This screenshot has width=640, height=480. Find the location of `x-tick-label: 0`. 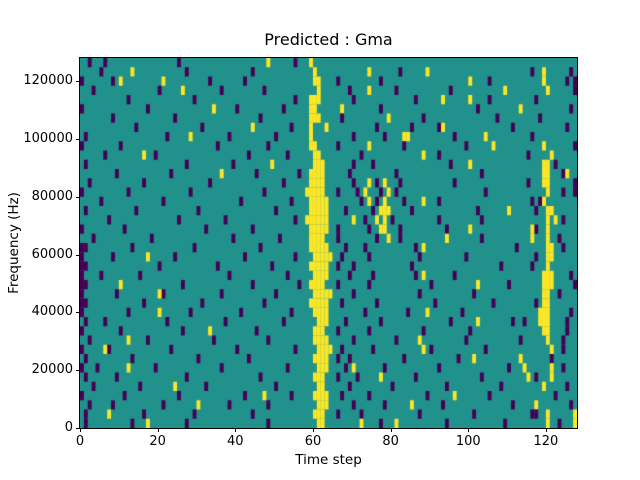

x-tick-label: 0 is located at coordinates (80, 441).